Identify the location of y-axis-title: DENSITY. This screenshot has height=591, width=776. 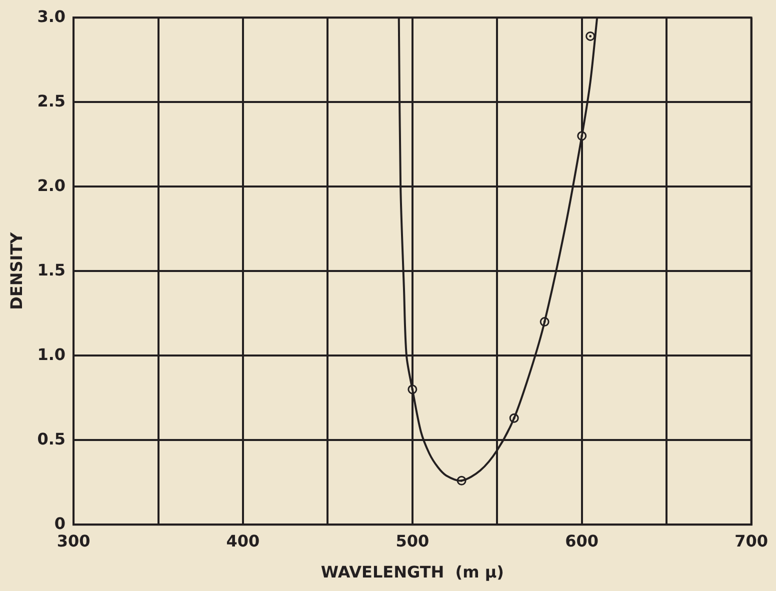
(16, 271).